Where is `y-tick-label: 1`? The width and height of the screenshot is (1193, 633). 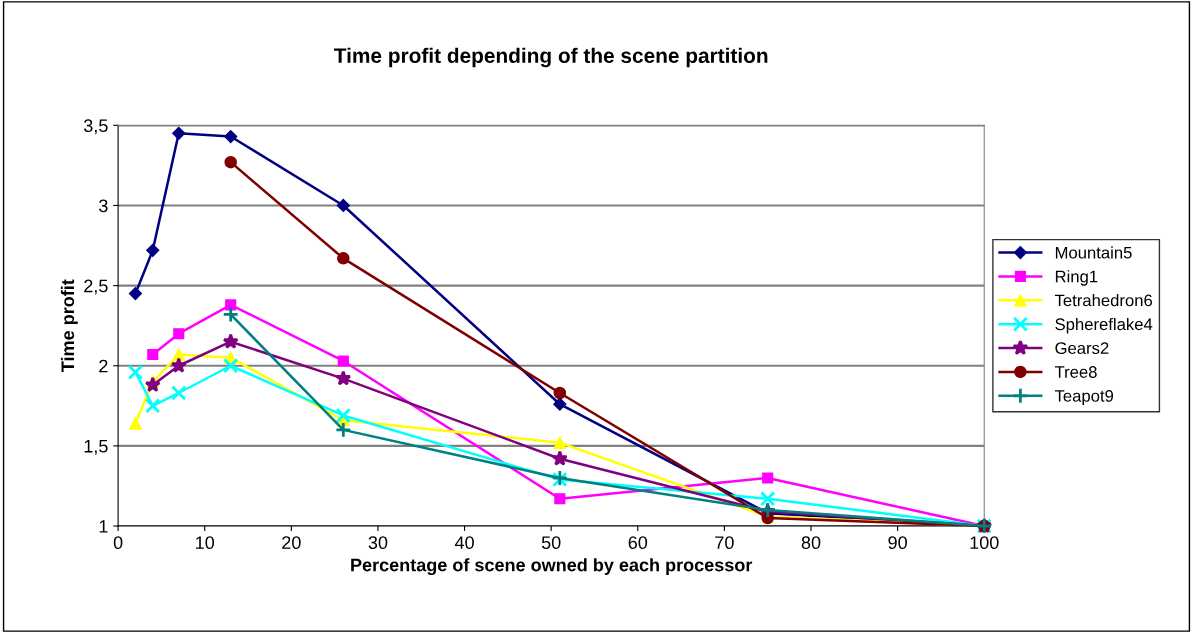 y-tick-label: 1 is located at coordinates (103, 526).